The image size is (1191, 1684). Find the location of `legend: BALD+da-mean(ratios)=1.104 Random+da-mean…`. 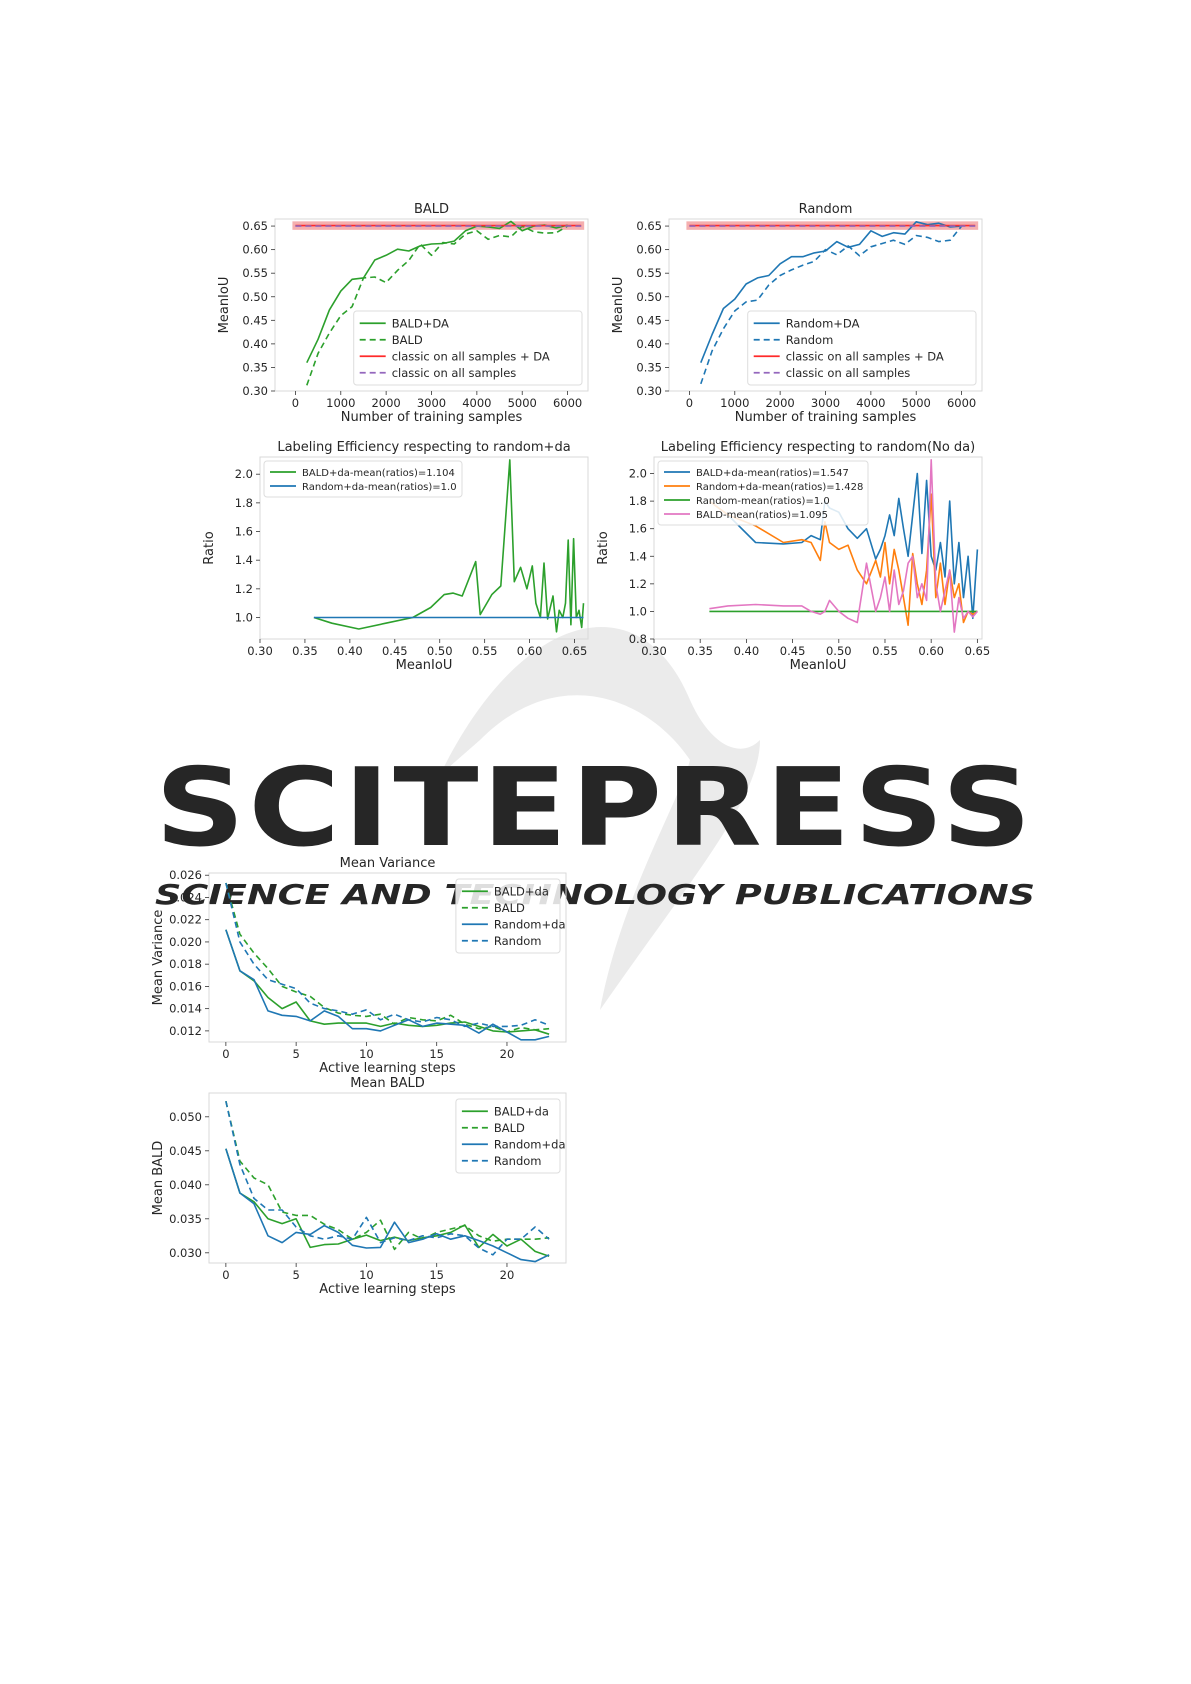

legend: BALD+da-mean(ratios)=1.104 Random+da-mean… is located at coordinates (363, 479).